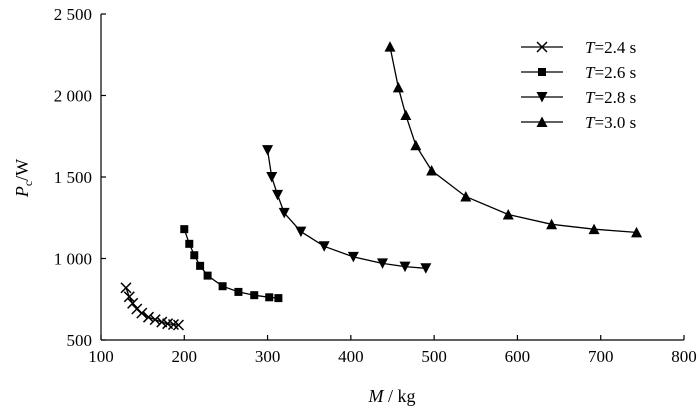 Image resolution: width=700 pixels, height=413 pixels. What do you see at coordinates (620, 97) in the screenshot?
I see `legend-value: 2.8 s` at bounding box center [620, 97].